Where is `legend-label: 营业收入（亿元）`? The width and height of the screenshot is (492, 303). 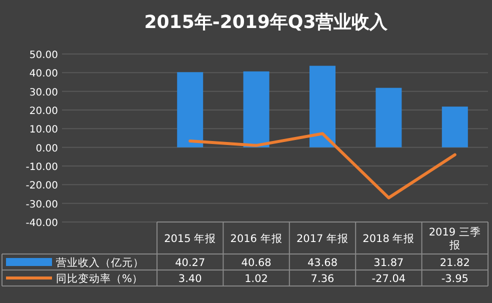 legend-label: 营业收入（亿元） is located at coordinates (100, 262).